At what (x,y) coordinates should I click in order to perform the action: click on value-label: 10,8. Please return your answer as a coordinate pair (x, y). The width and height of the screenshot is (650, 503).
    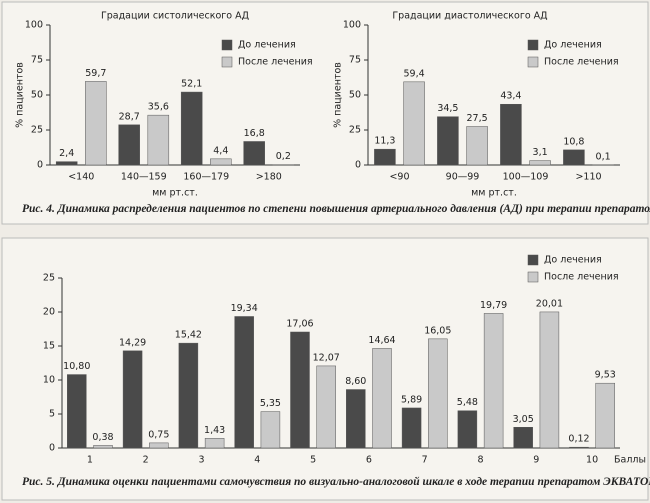
    Looking at the image, I should click on (573, 141).